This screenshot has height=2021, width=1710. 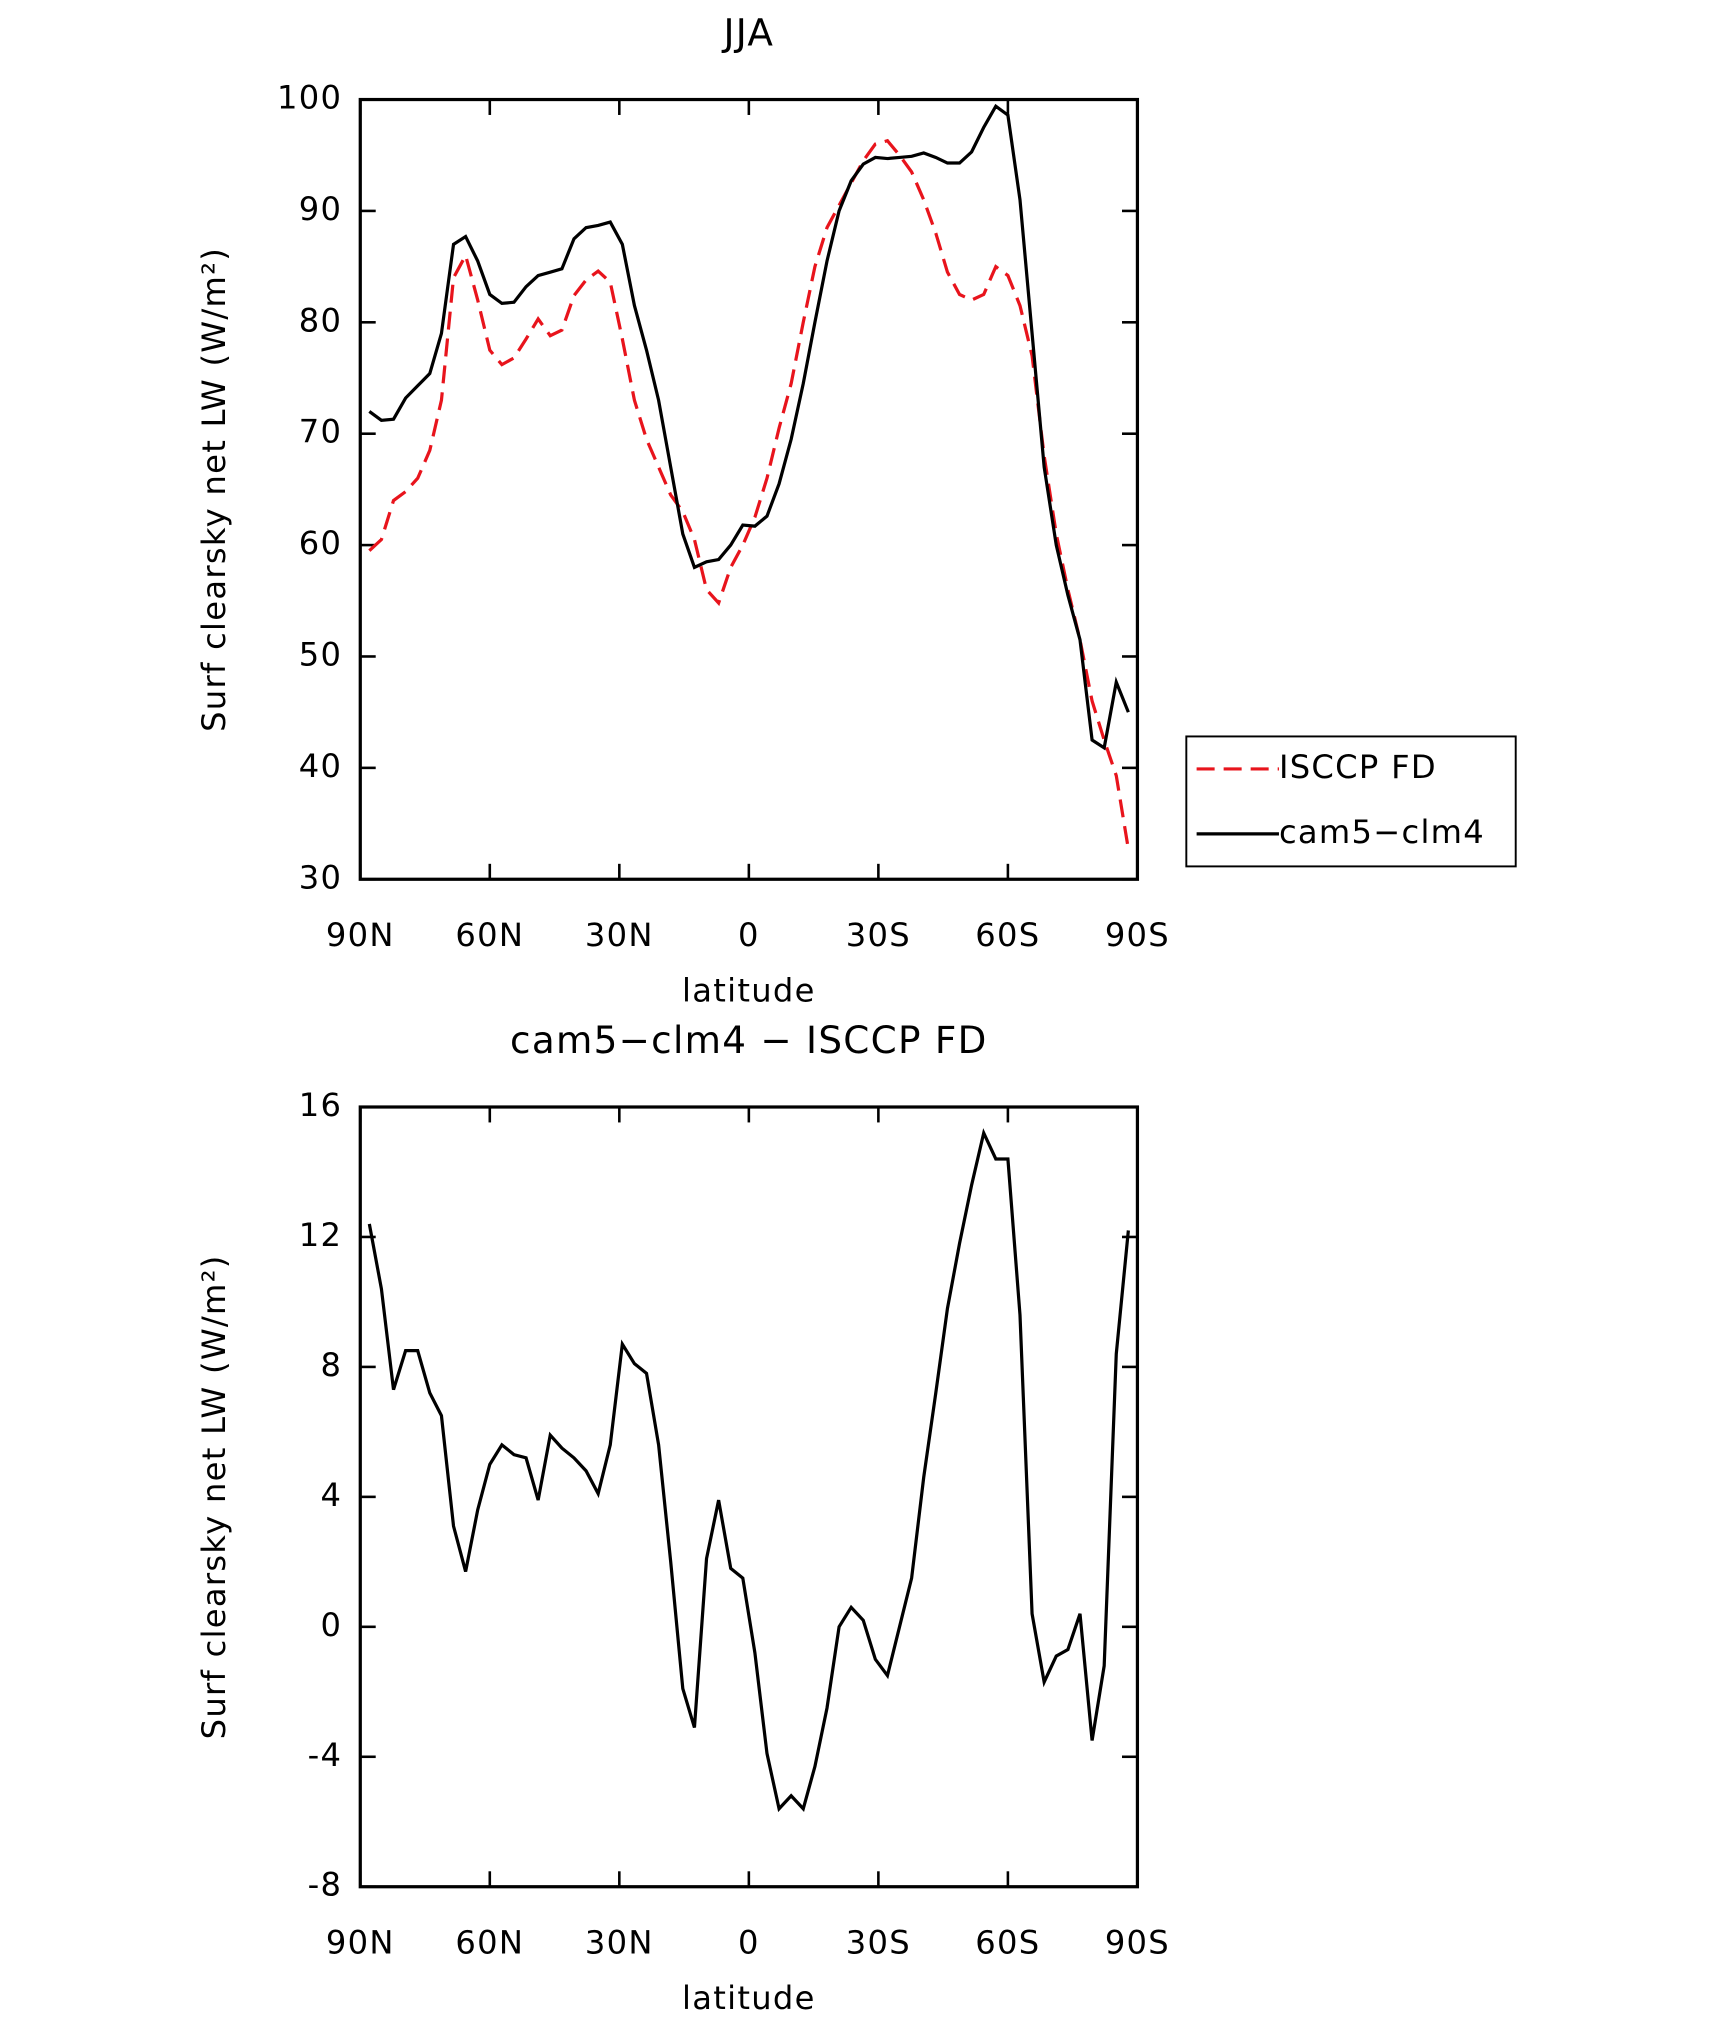 What do you see at coordinates (332, 1495) in the screenshot?
I see `y-tick-label: 4` at bounding box center [332, 1495].